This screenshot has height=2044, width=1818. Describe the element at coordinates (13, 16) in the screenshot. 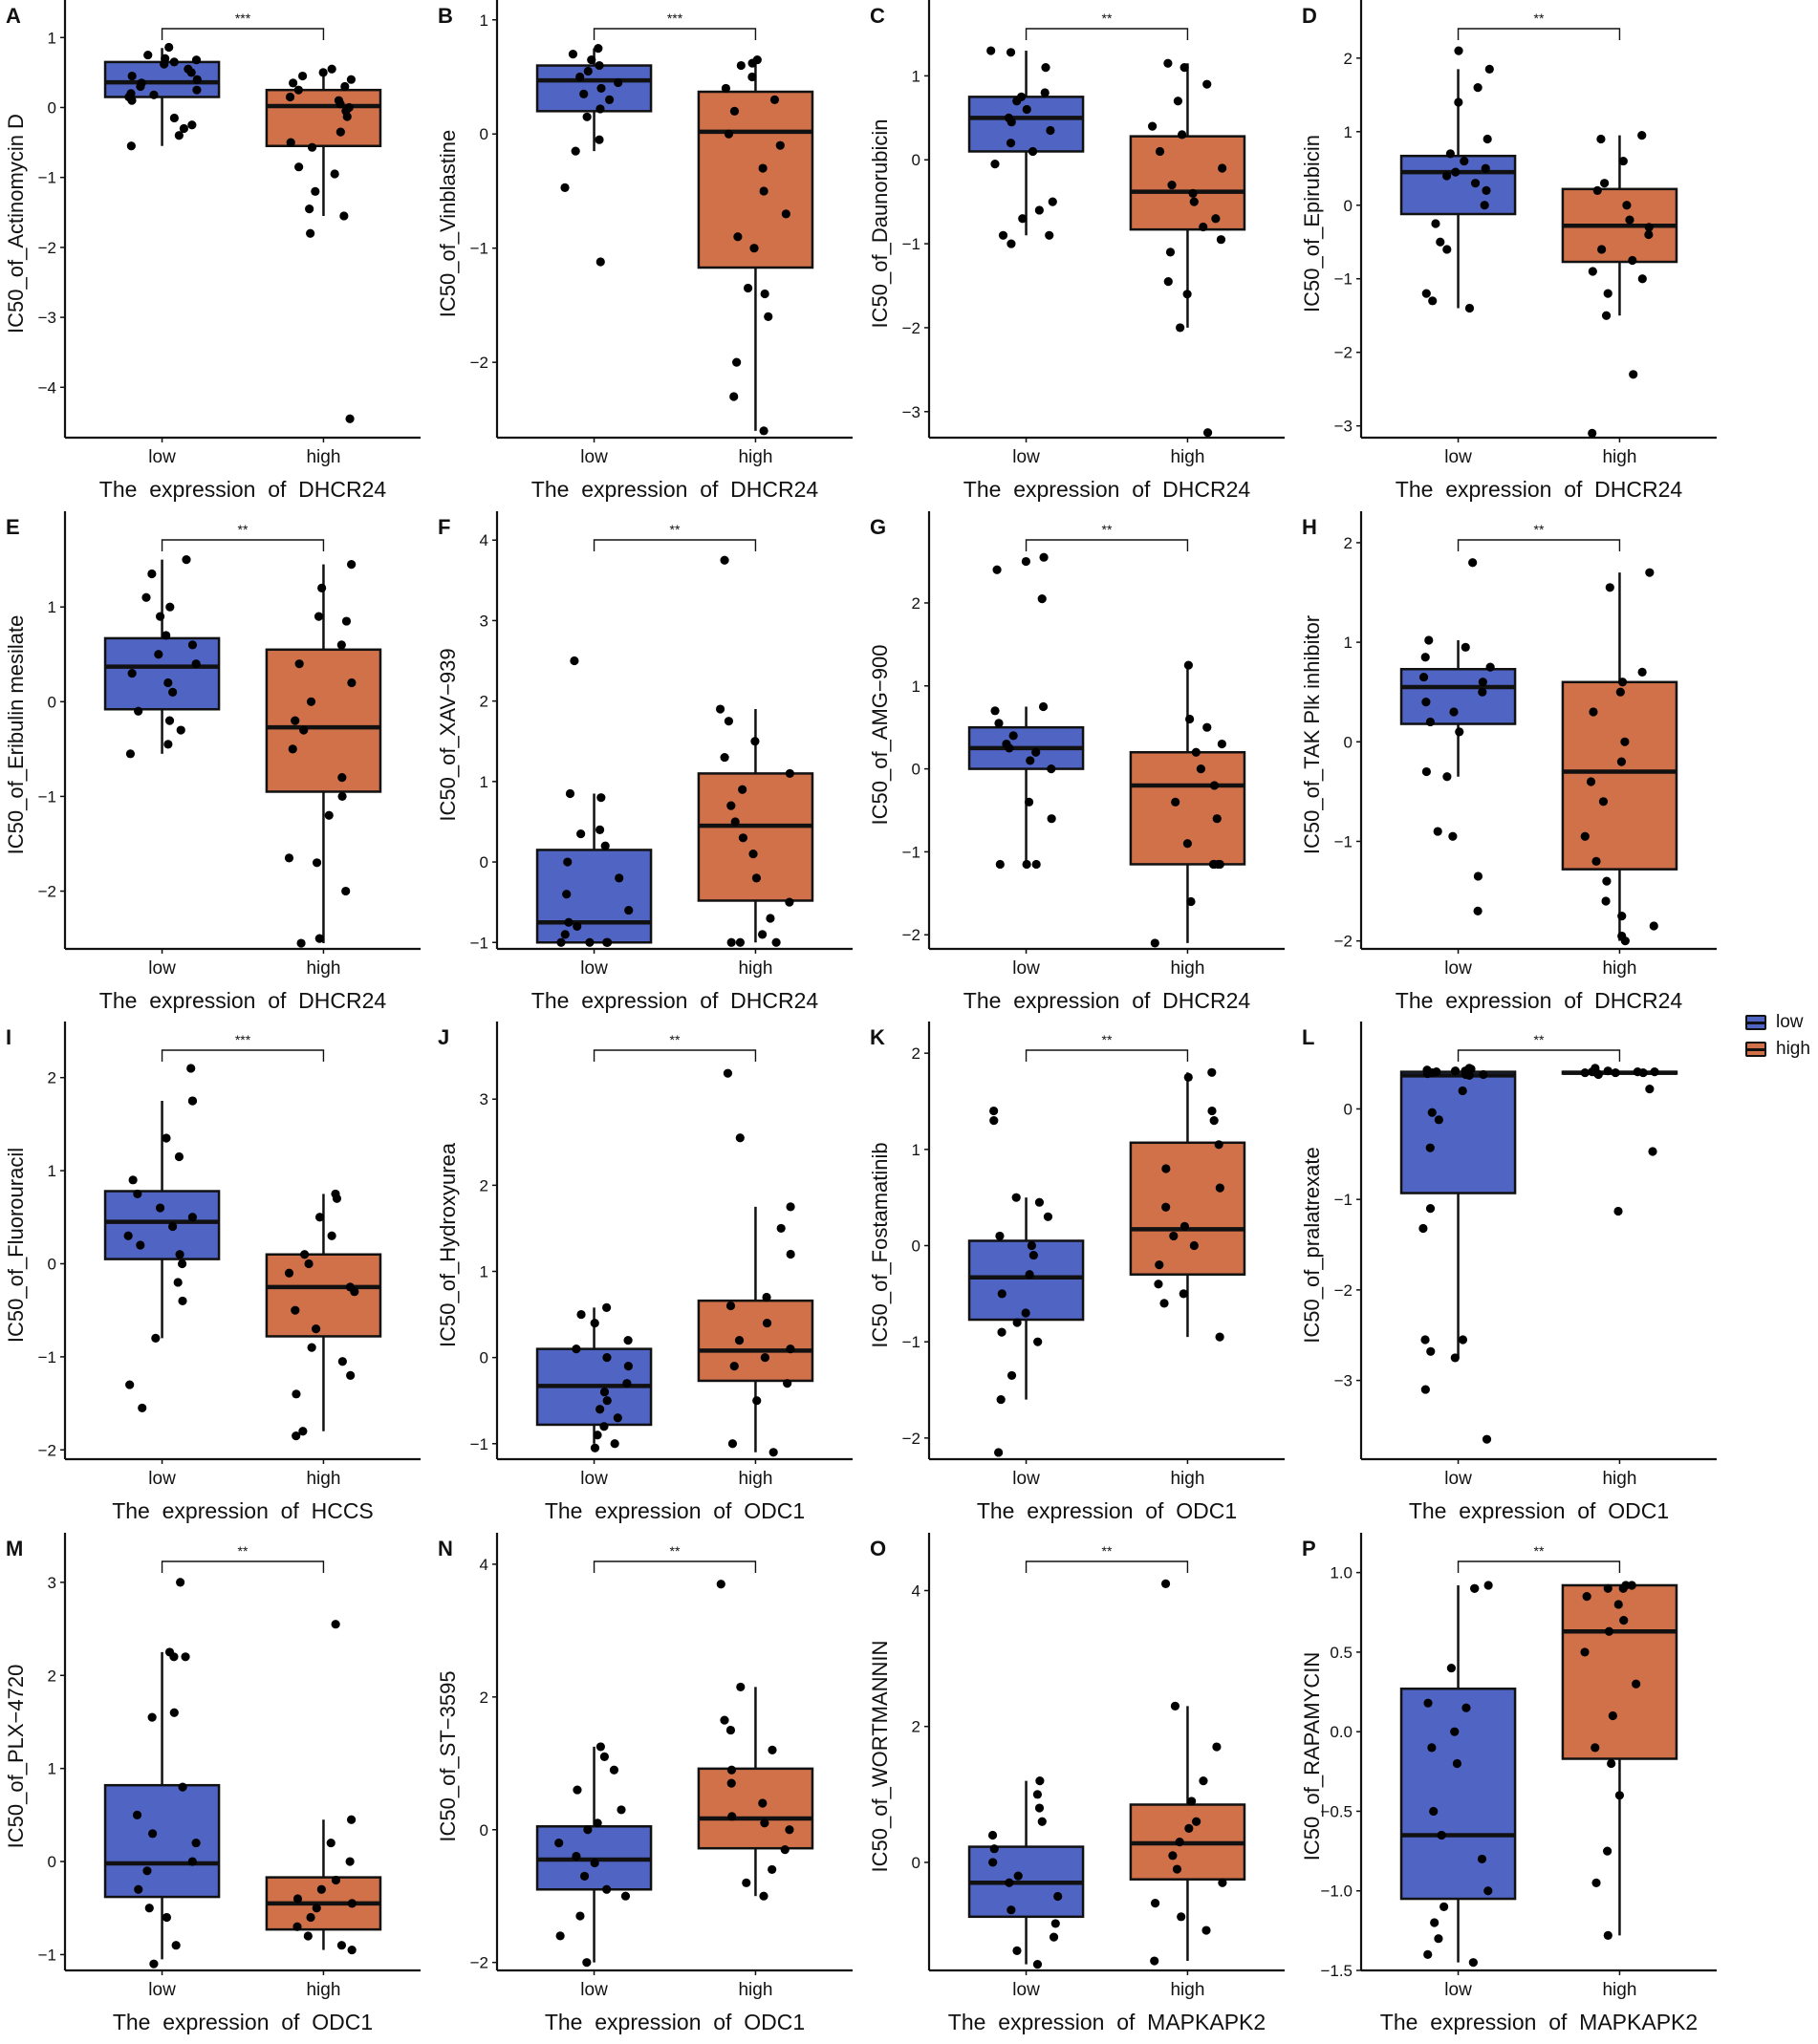

I see `panel-letter: A` at that location.